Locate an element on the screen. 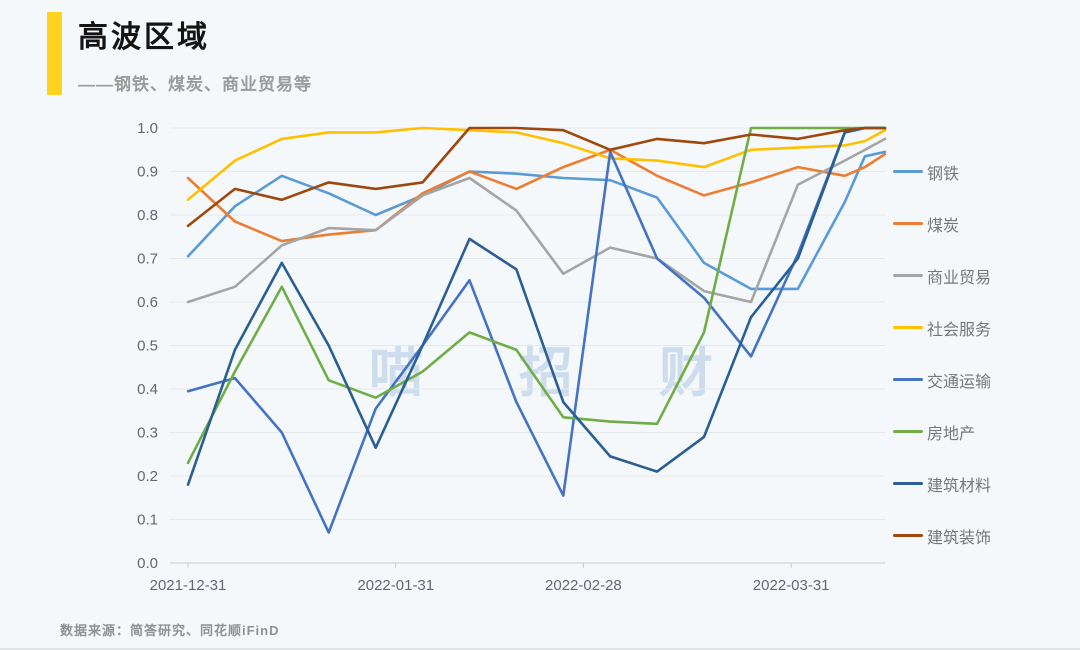 This screenshot has width=1080, height=650. legend-swatch-building-materials is located at coordinates (908, 483).